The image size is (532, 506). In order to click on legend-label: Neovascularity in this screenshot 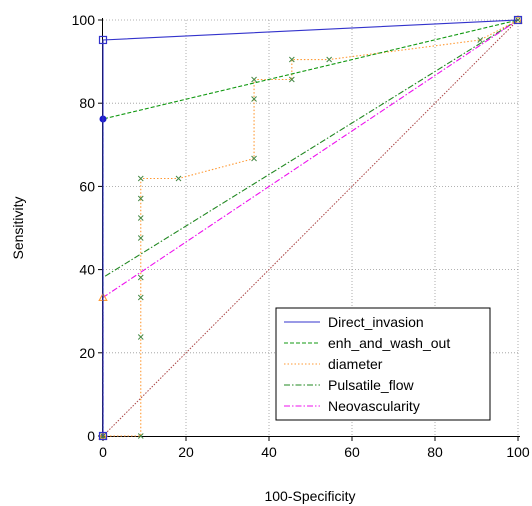, I will do `click(374, 406)`.